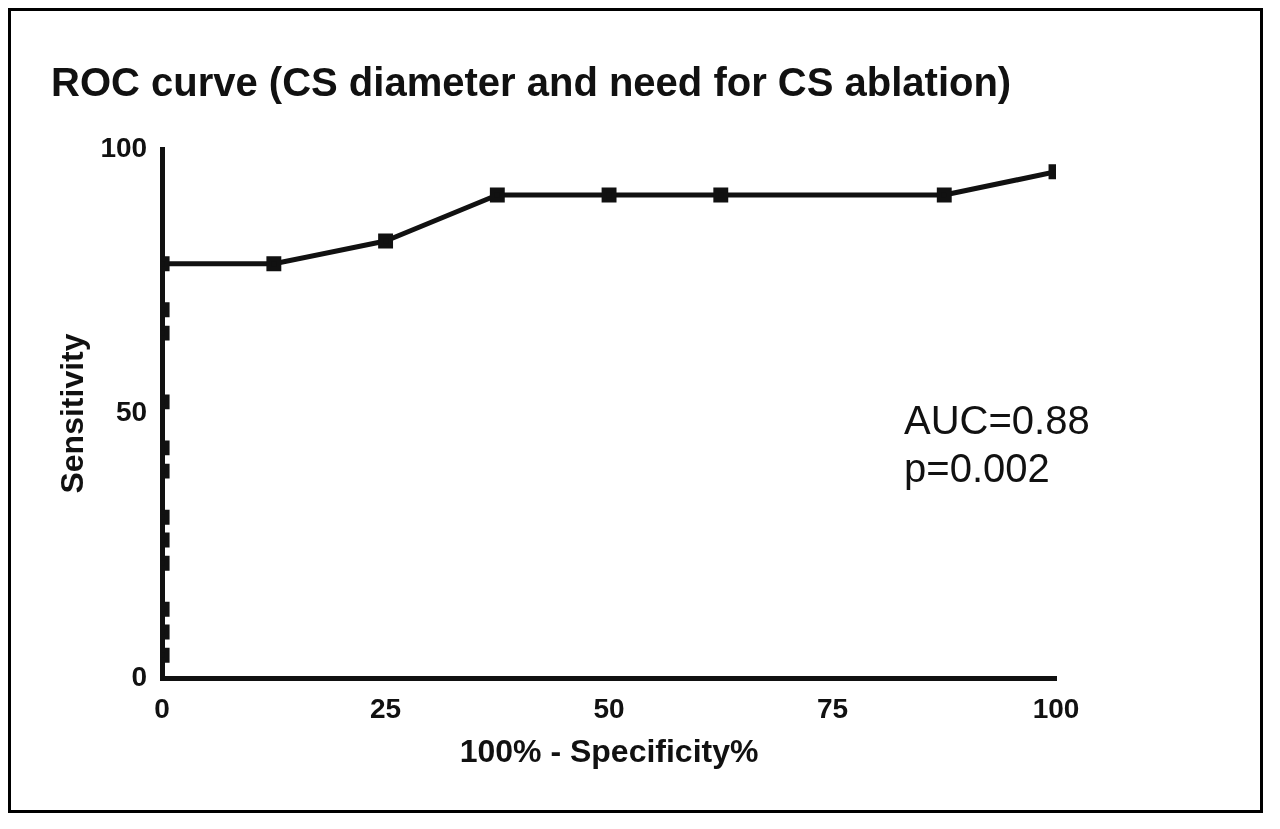  Describe the element at coordinates (531, 82) in the screenshot. I see `chart-title: ROC curve (CS diameter and need for CS ablation)` at that location.